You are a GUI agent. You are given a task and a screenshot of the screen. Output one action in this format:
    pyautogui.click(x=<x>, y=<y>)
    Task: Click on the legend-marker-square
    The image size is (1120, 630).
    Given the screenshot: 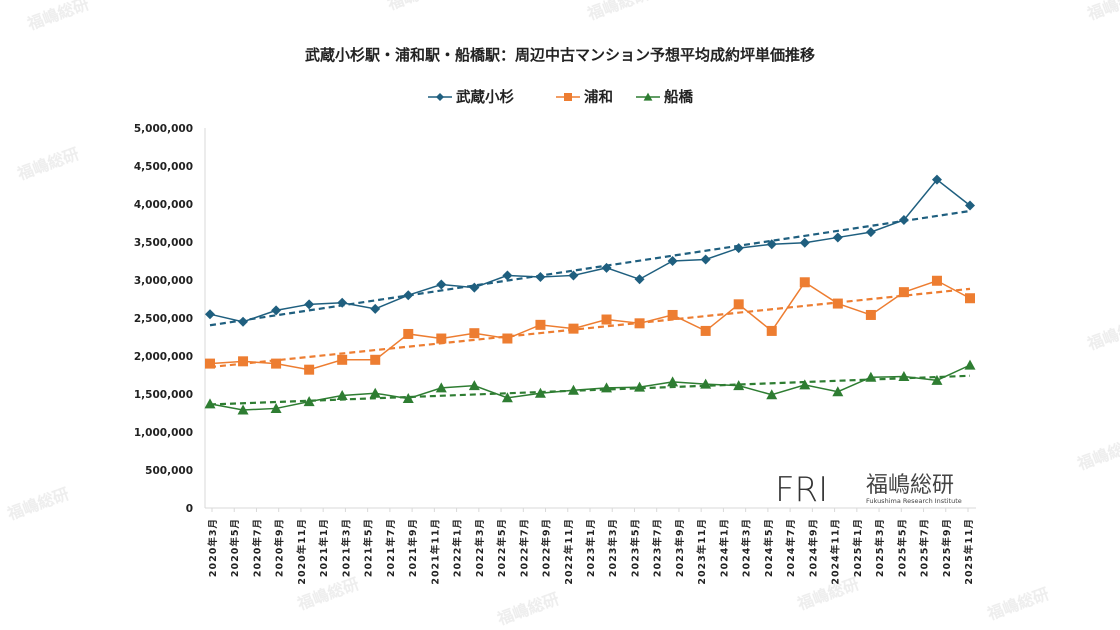 What is the action you would take?
    pyautogui.click(x=568, y=97)
    